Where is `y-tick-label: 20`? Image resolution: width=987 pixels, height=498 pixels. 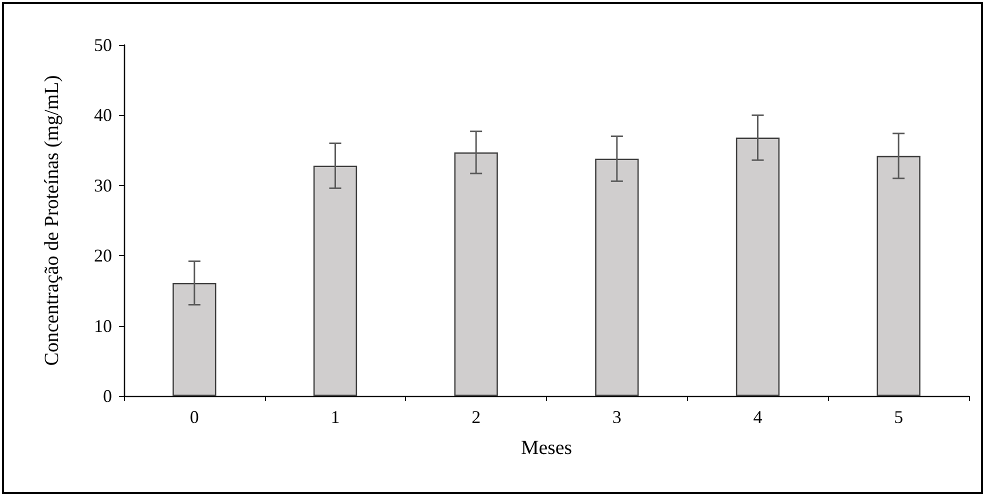
y-tick-label: 20 is located at coordinates (103, 256).